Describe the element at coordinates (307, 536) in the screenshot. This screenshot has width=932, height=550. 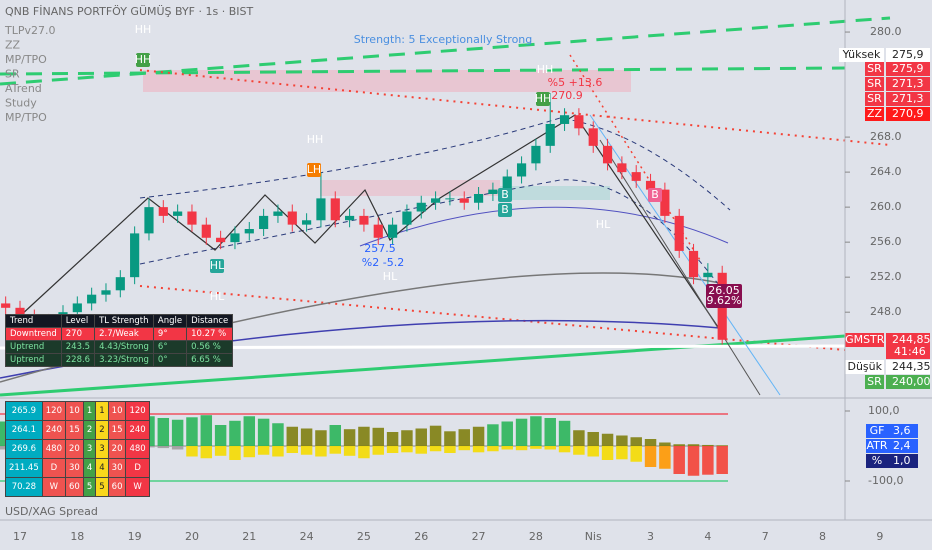
I see `x-tick-label: 24` at that location.